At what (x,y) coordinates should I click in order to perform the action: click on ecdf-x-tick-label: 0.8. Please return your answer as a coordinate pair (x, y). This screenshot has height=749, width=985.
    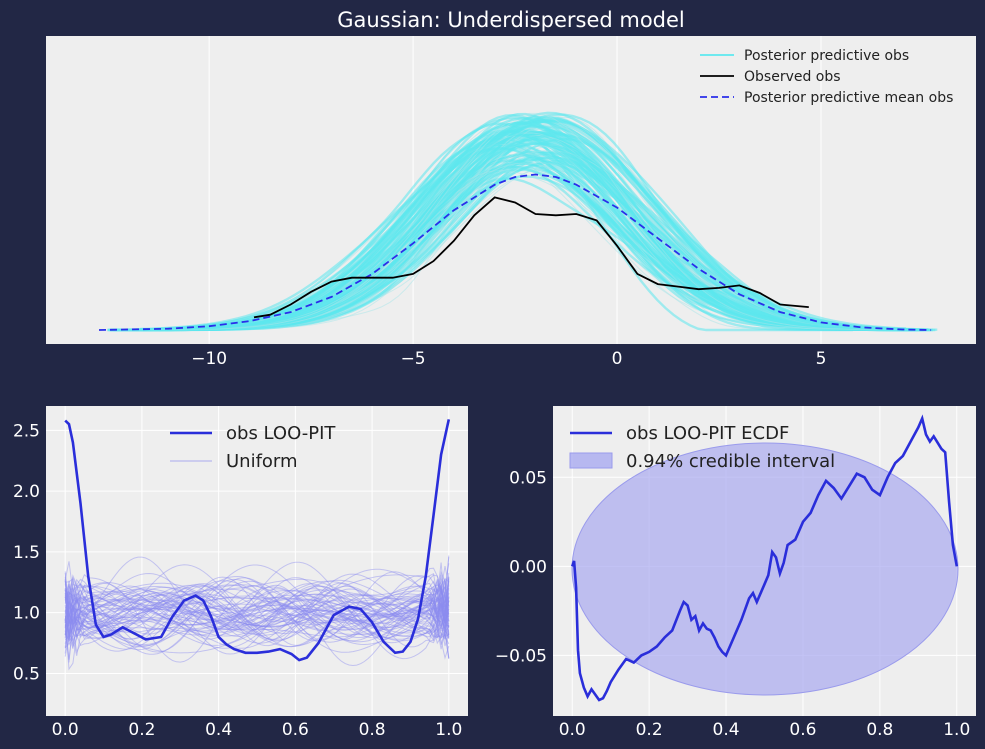
    Looking at the image, I should click on (879, 730).